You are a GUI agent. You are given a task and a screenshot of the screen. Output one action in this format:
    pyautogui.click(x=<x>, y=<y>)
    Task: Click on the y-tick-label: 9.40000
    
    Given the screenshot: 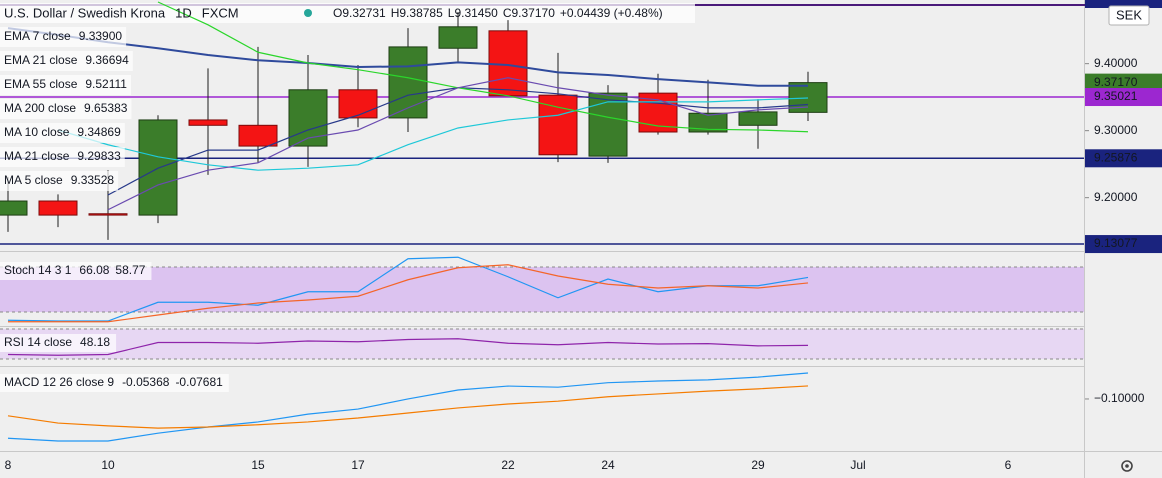 What is the action you would take?
    pyautogui.click(x=1116, y=63)
    